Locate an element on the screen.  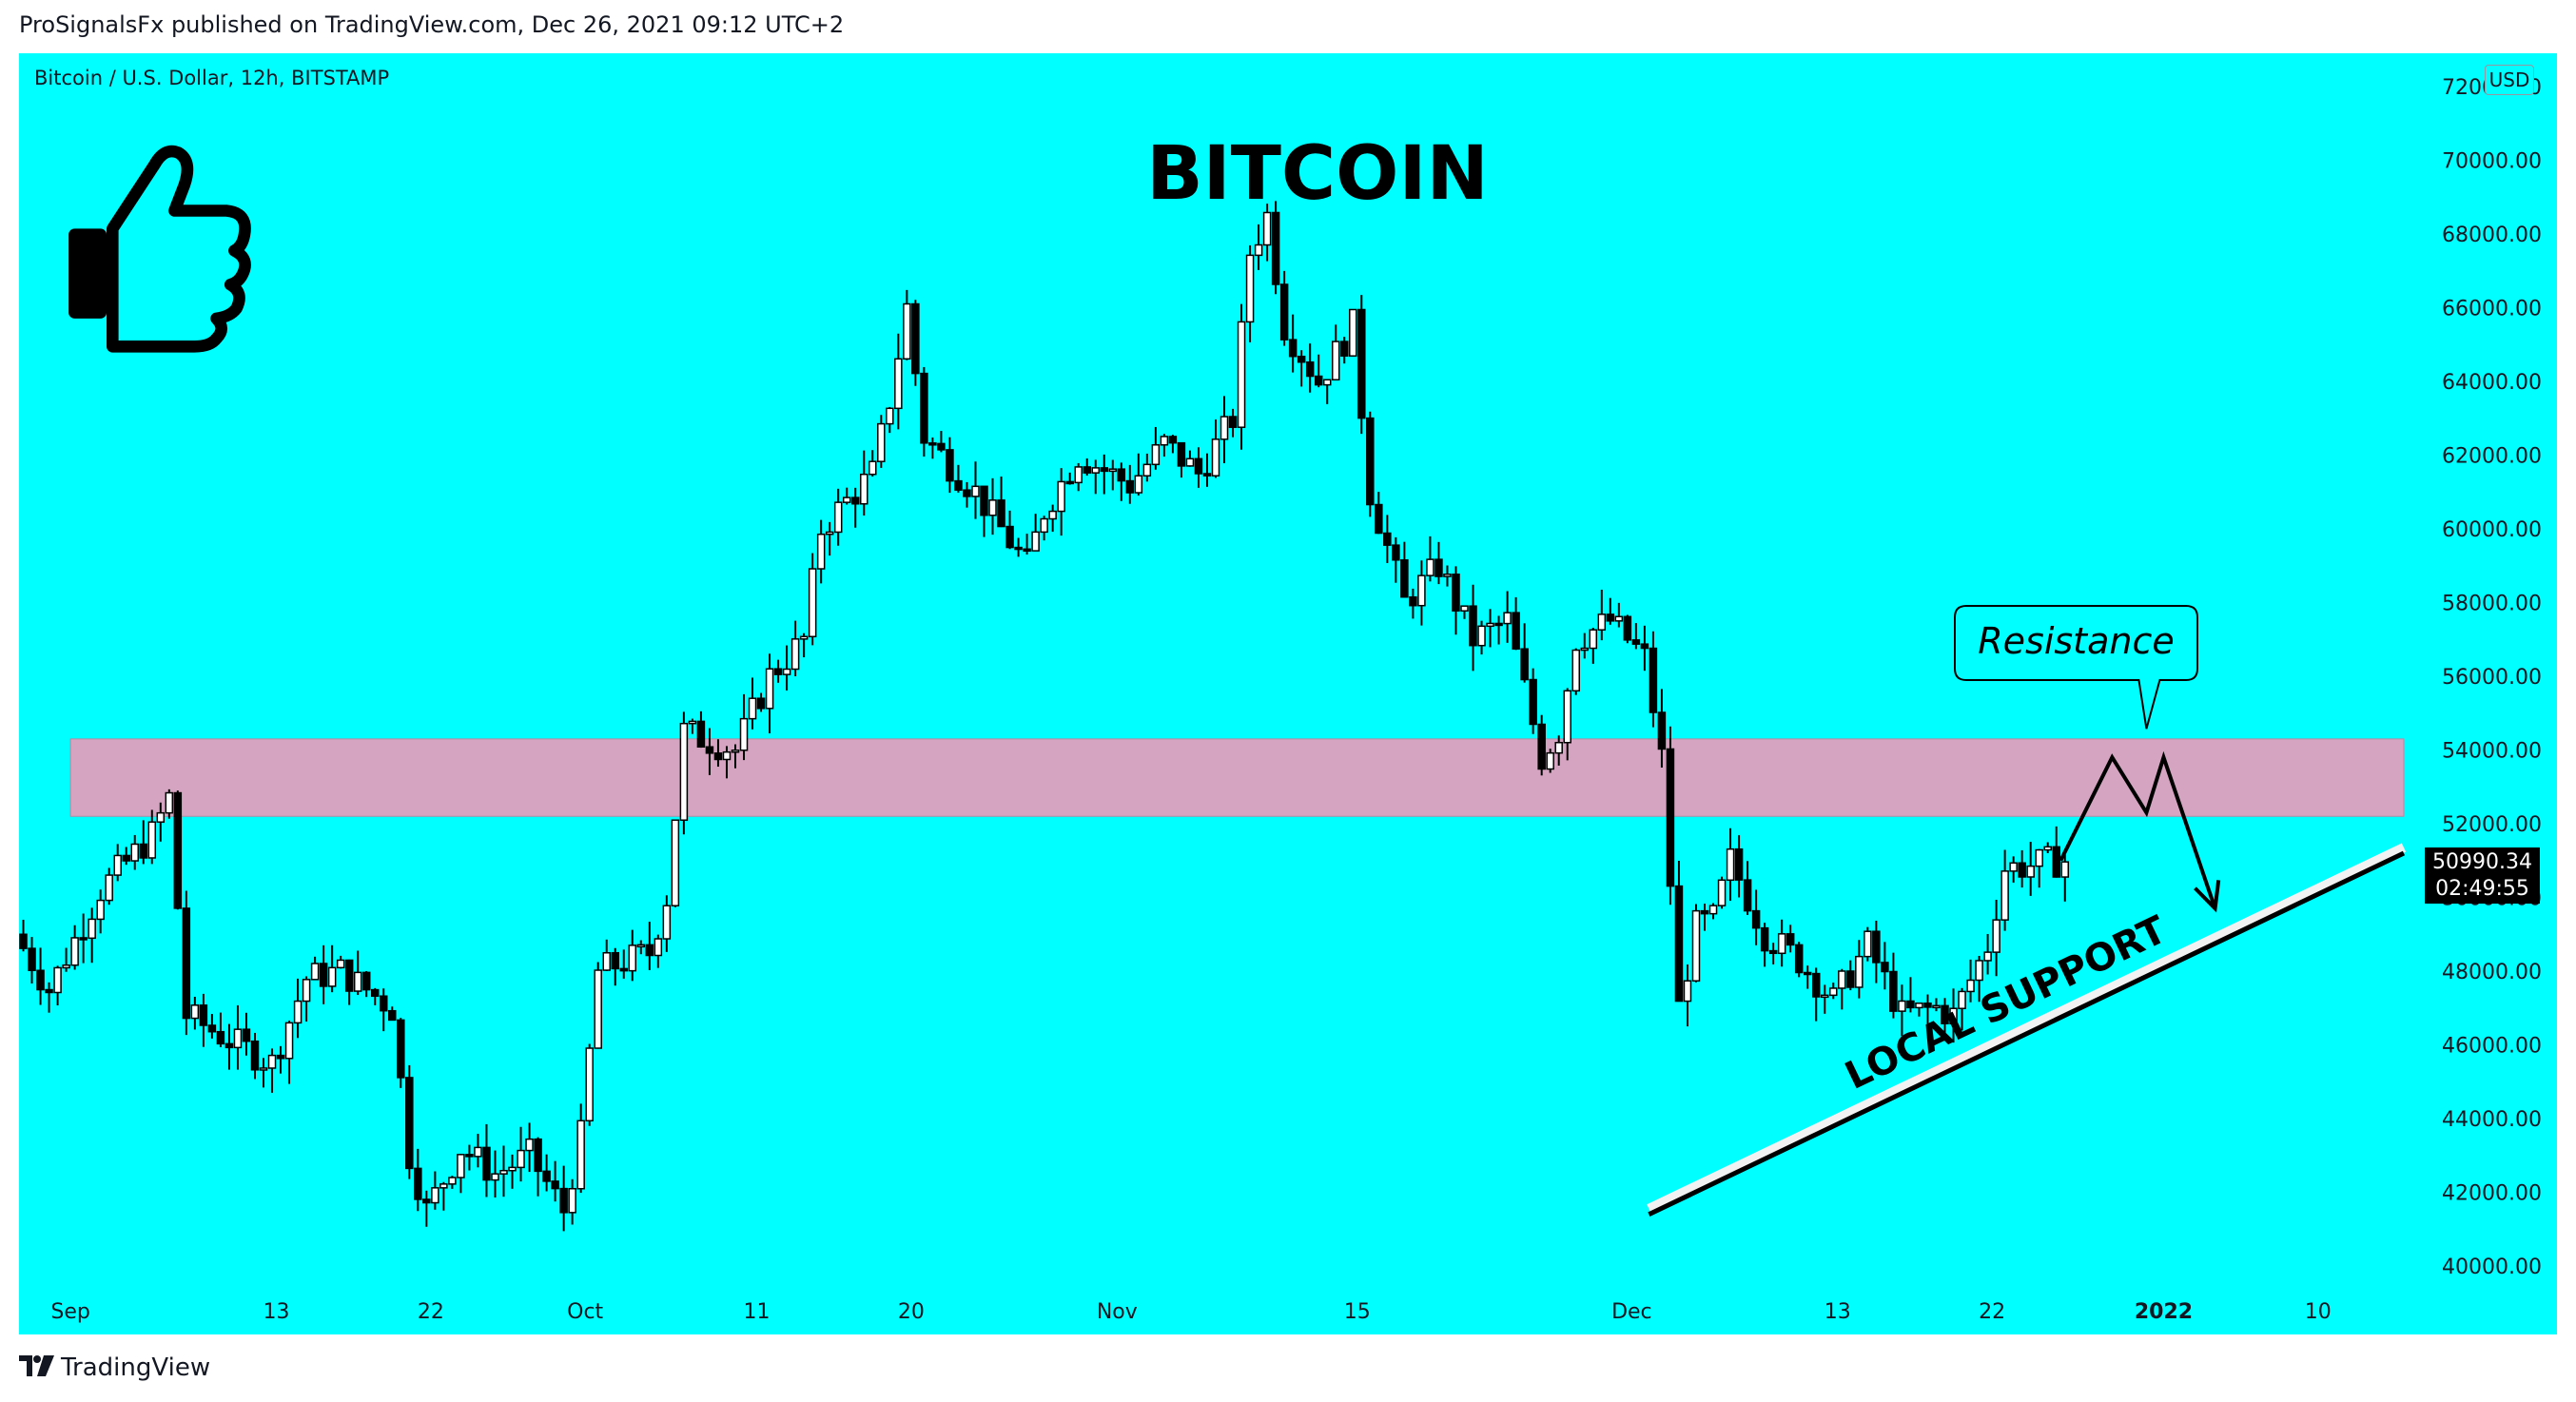
brand-name: TradingView is located at coordinates (136, 1367).